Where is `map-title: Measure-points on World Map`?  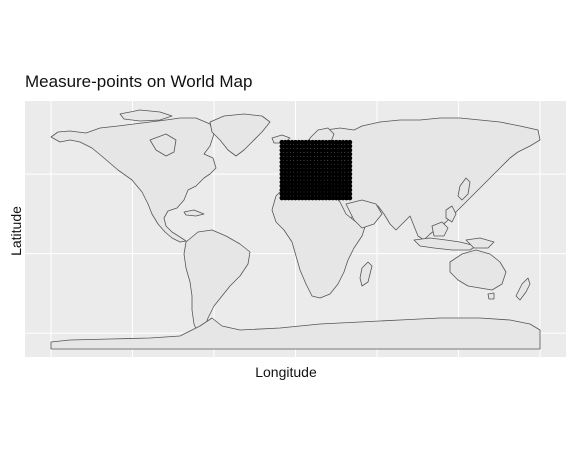 map-title: Measure-points on World Map is located at coordinates (139, 81).